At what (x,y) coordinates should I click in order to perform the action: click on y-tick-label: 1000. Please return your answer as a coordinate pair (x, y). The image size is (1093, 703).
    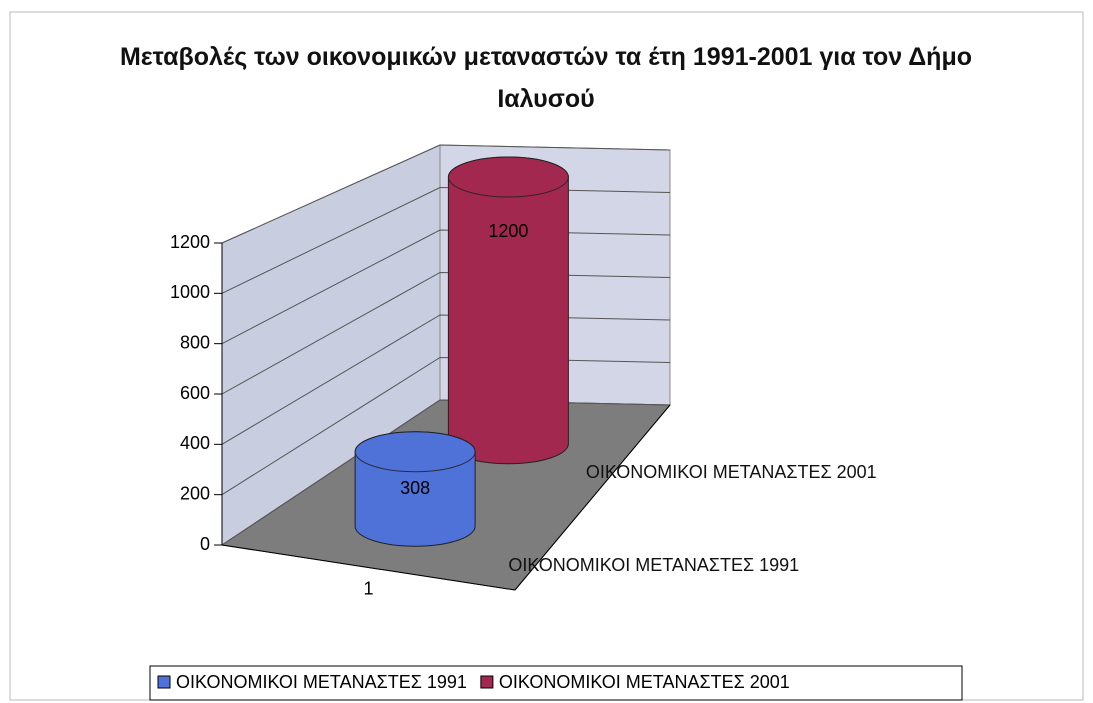
    Looking at the image, I should click on (190, 292).